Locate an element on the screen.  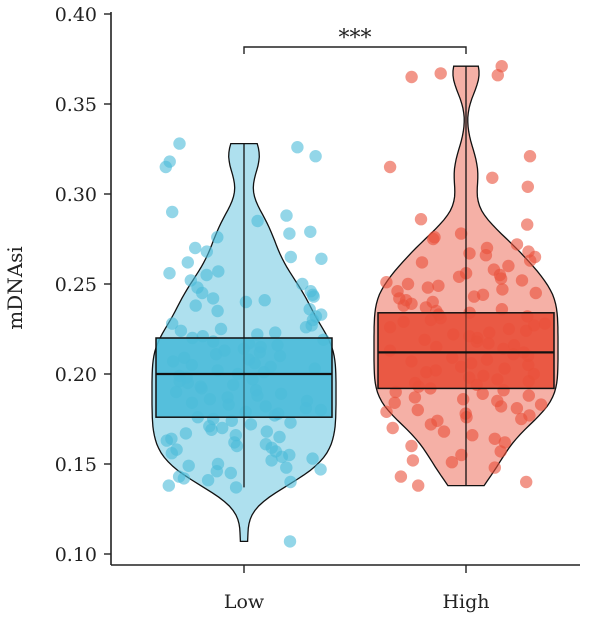
significance-label: *** is located at coordinates (355, 38).